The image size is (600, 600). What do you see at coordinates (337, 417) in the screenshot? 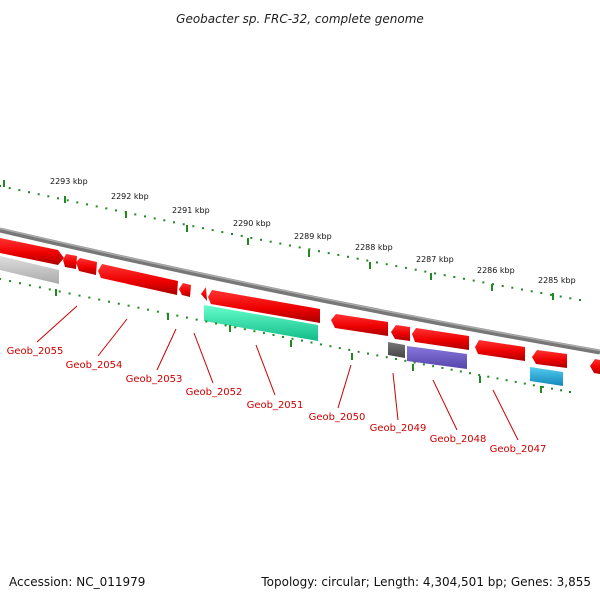
I see `locus-label: Geob_2050` at bounding box center [337, 417].